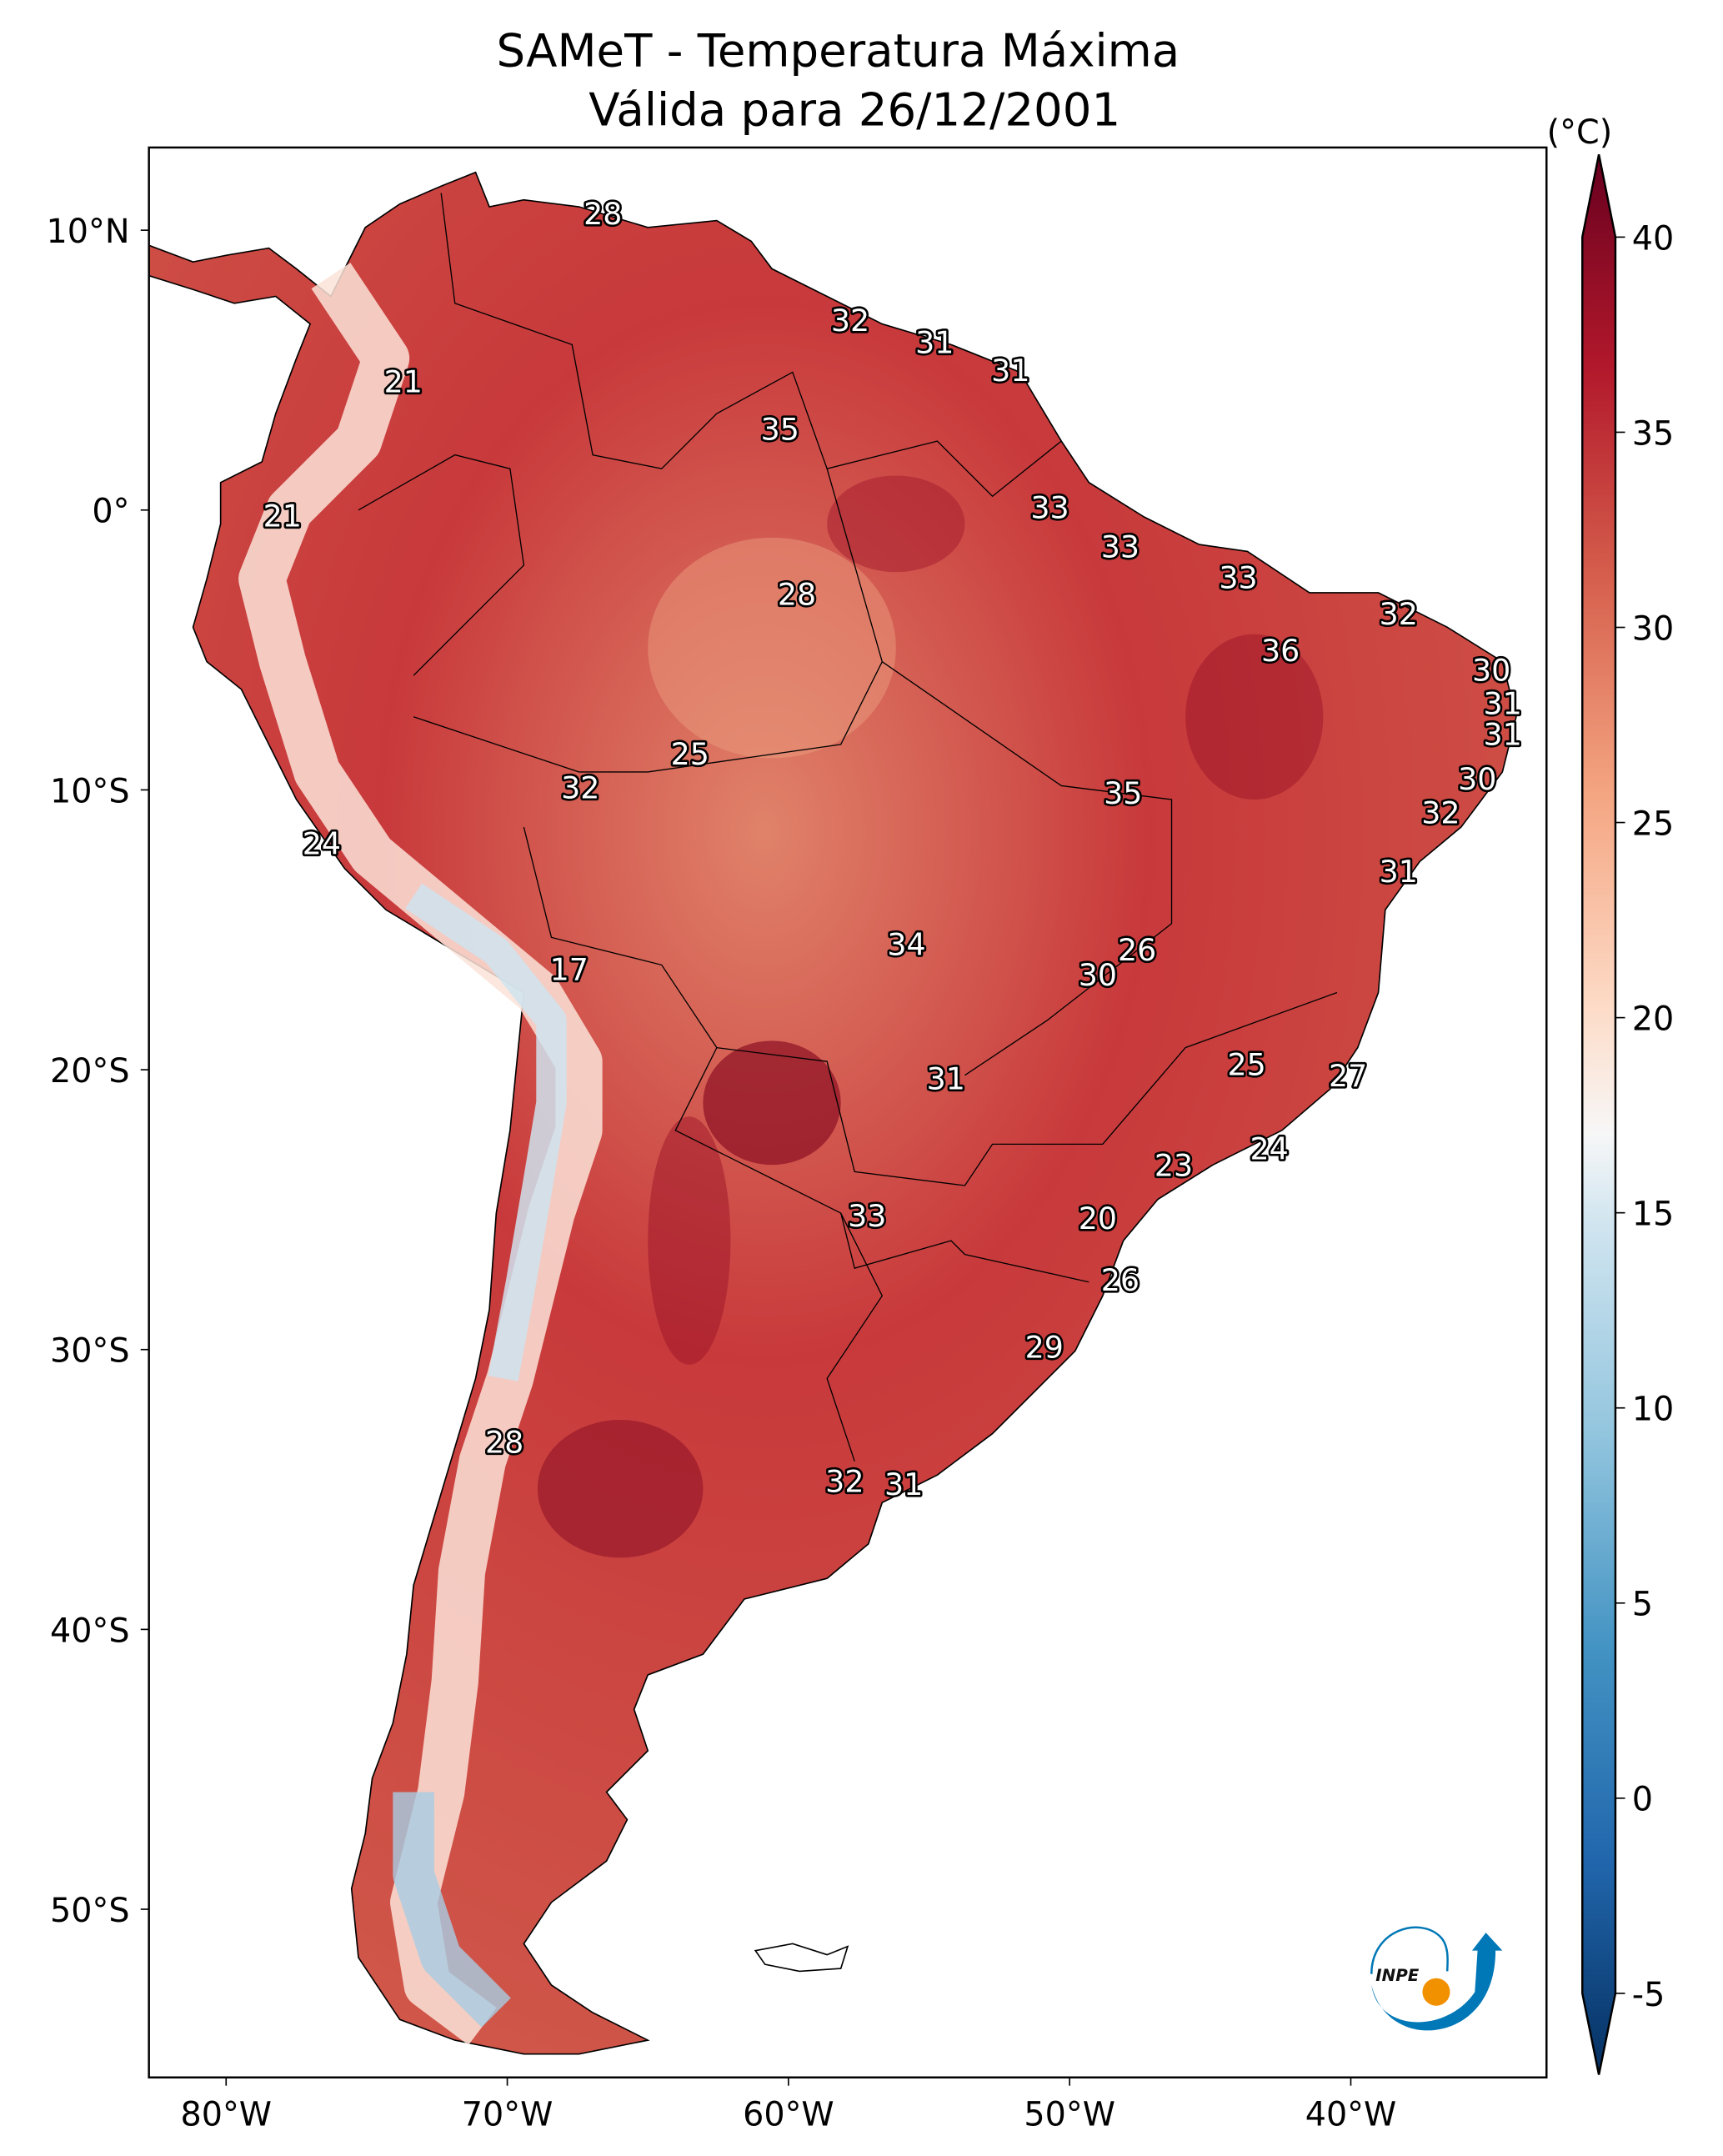 Image resolution: width=1723 pixels, height=2156 pixels. Describe the element at coordinates (89, 1911) in the screenshot. I see `lat-tick-label: 50°S` at that location.